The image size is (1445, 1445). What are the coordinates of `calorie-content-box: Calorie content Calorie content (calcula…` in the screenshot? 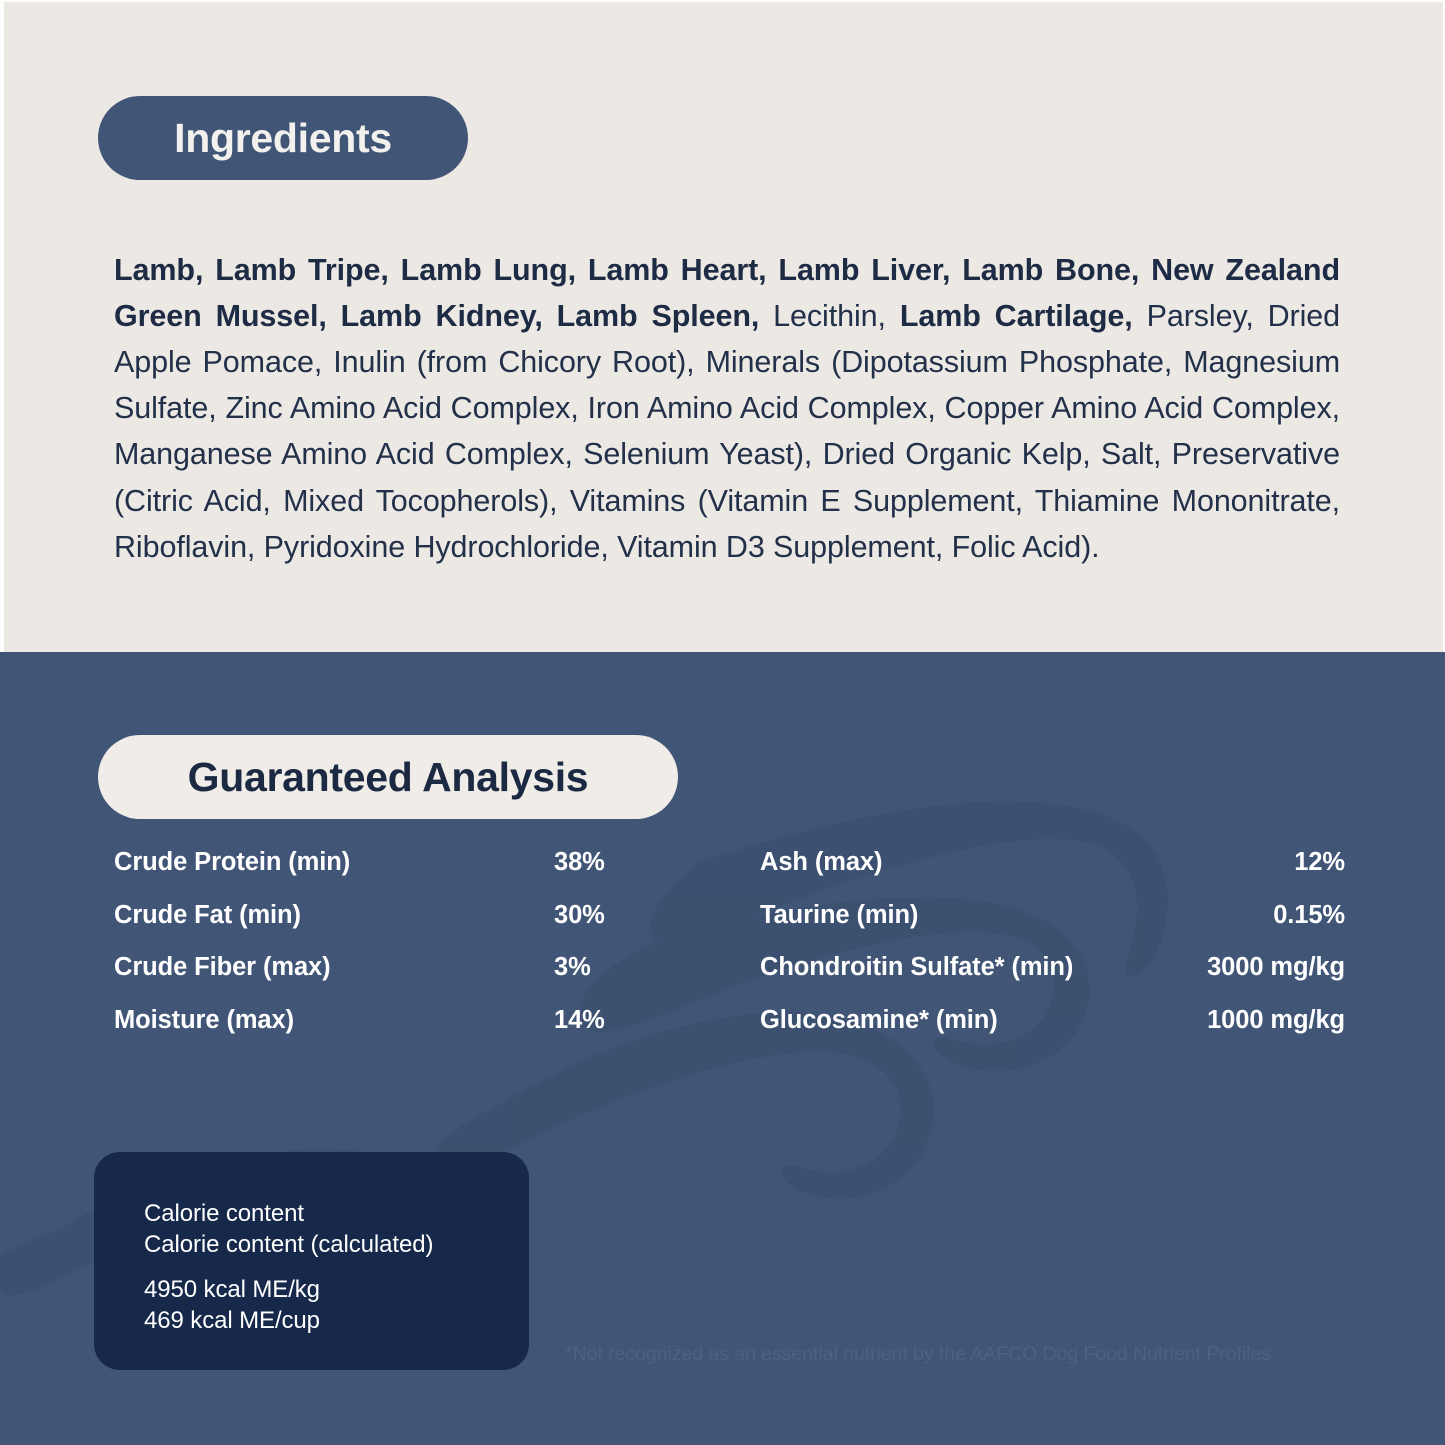 It's located at (311, 1261).